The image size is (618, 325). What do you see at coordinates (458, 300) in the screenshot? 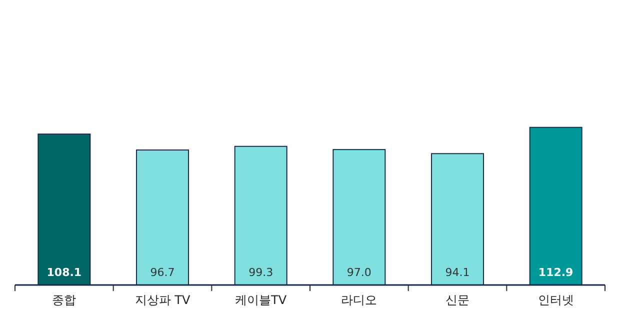
I see `x-tick-label: 신문` at bounding box center [458, 300].